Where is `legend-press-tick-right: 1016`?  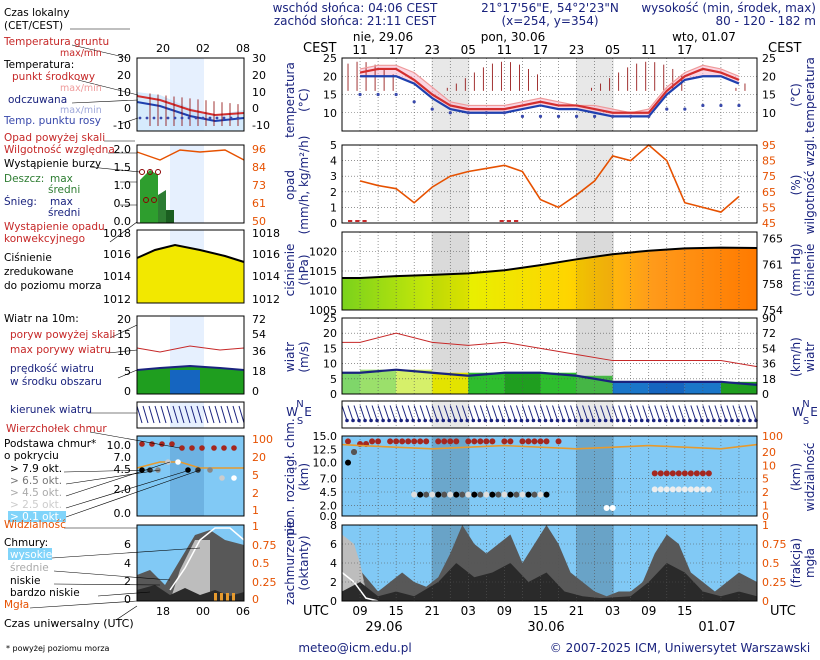 legend-press-tick-right: 1016 is located at coordinates (266, 254).